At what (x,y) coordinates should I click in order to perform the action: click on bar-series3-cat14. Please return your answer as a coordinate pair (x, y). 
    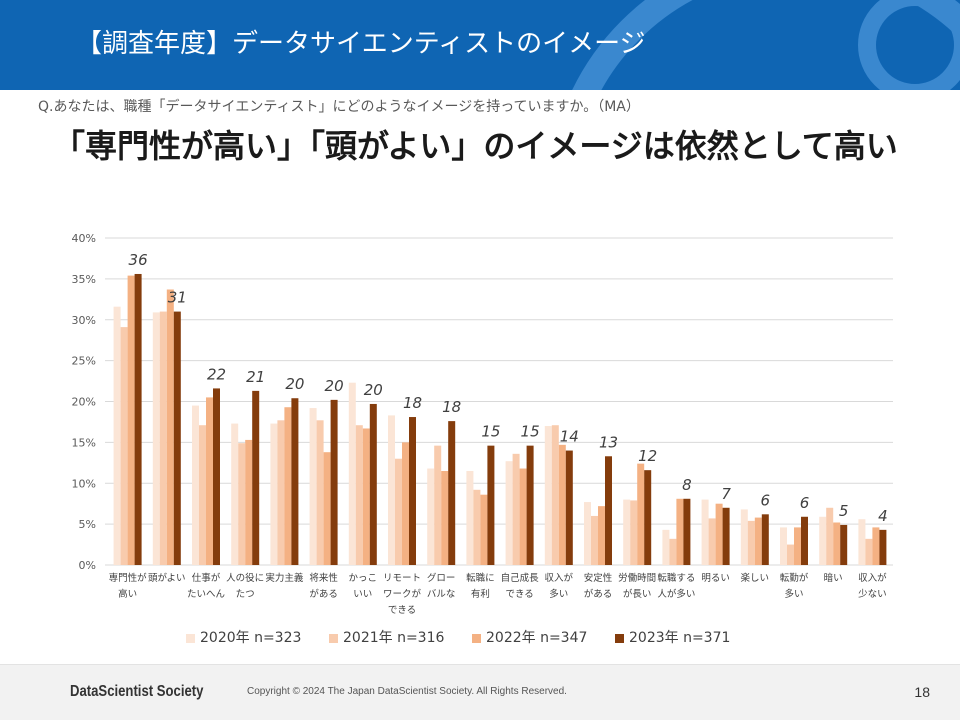
    Looking at the image, I should click on (641, 514).